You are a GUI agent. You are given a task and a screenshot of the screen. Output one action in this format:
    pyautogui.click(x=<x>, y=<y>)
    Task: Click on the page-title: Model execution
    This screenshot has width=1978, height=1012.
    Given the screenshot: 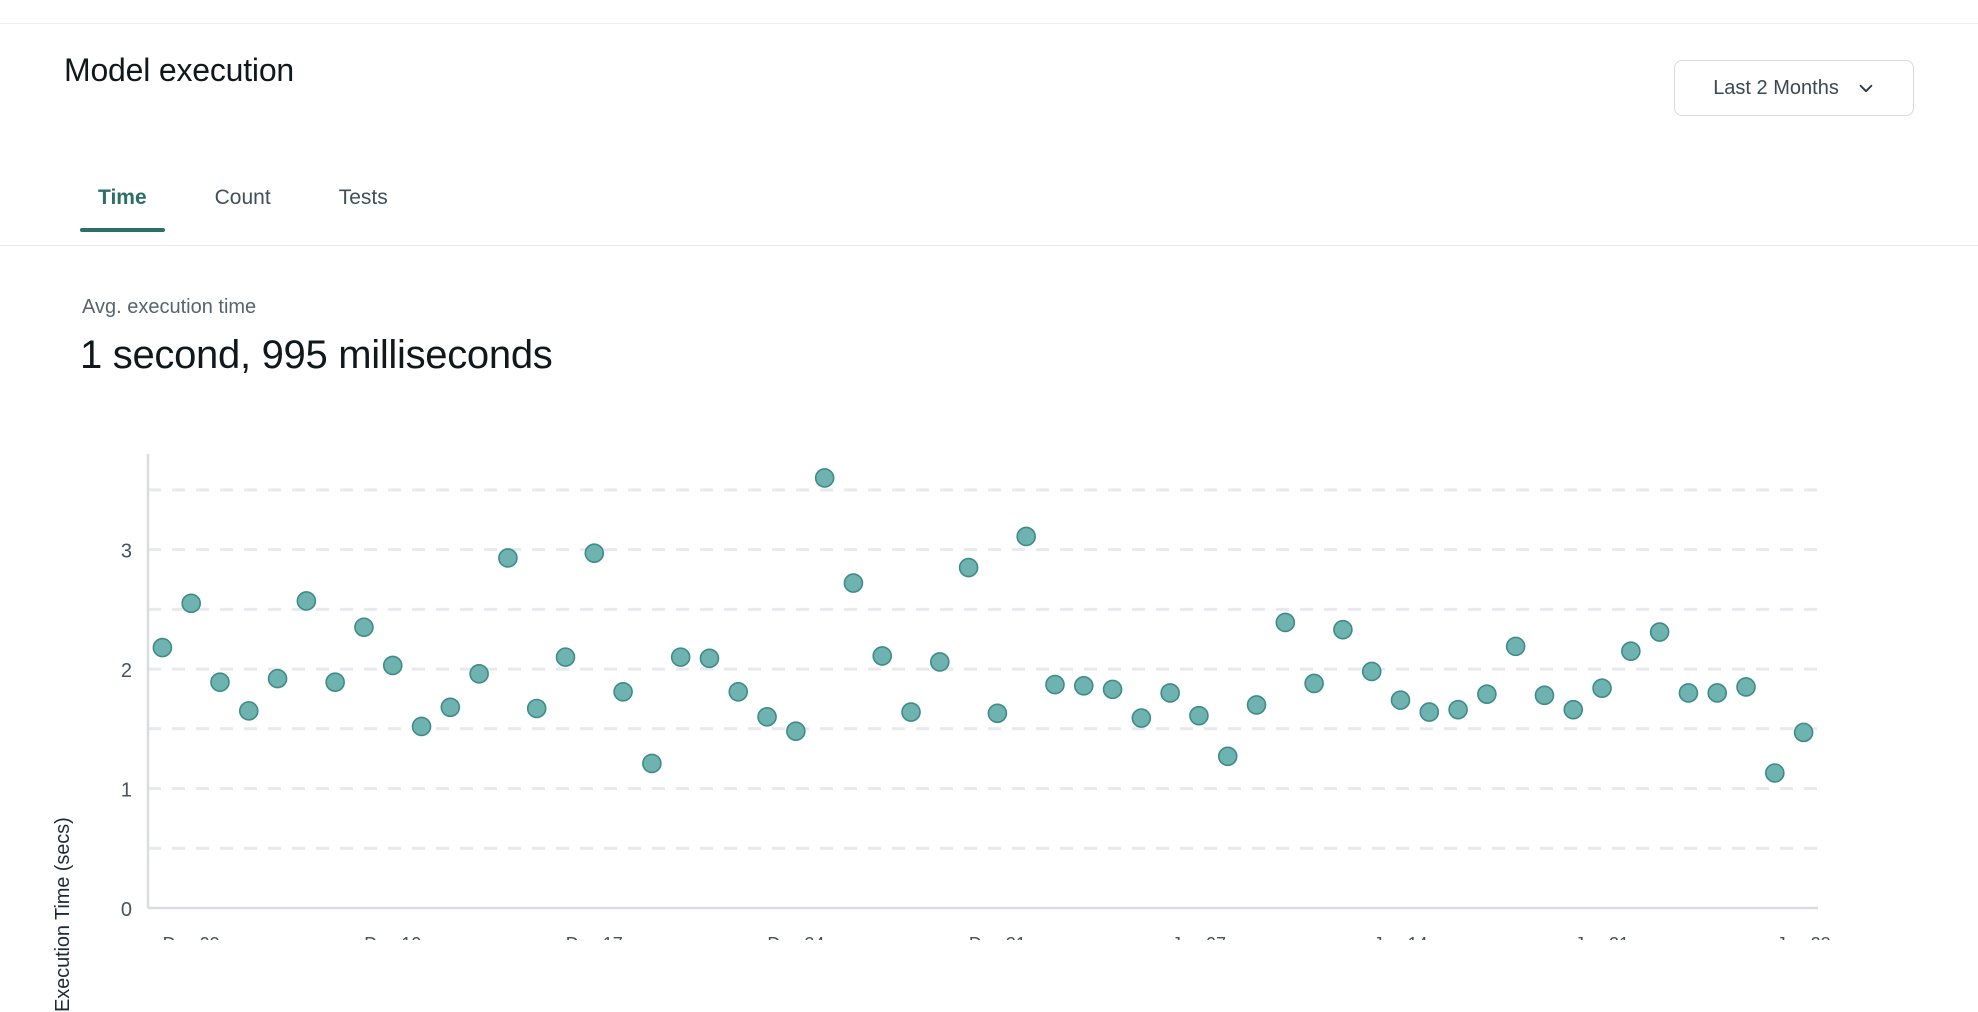 What is the action you would take?
    pyautogui.click(x=179, y=70)
    